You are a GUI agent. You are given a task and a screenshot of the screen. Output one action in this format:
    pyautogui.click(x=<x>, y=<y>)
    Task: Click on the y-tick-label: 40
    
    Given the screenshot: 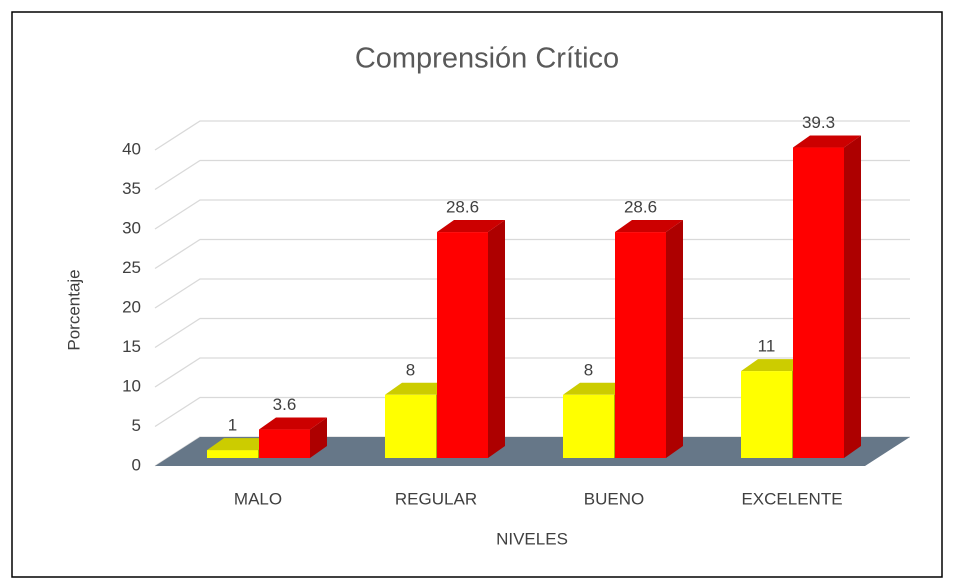 What is the action you would take?
    pyautogui.click(x=131, y=148)
    